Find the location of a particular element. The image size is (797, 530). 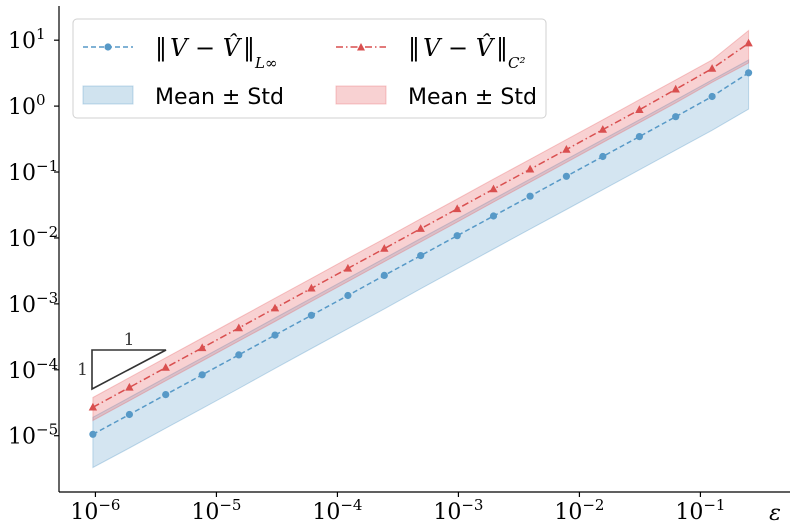

legend-entry-c2: ‖ V − V̂ ‖C² is located at coordinates (431, 53).